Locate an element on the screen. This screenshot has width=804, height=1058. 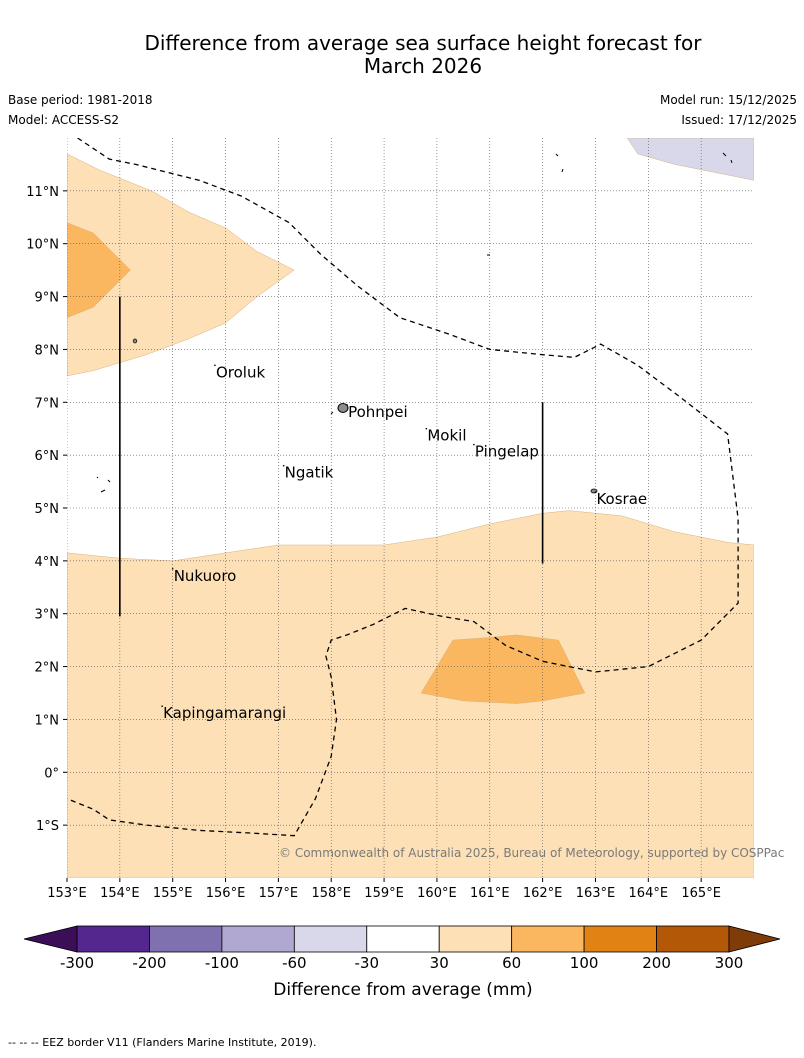
place-label: Kapingamarangi is located at coordinates (224, 713).